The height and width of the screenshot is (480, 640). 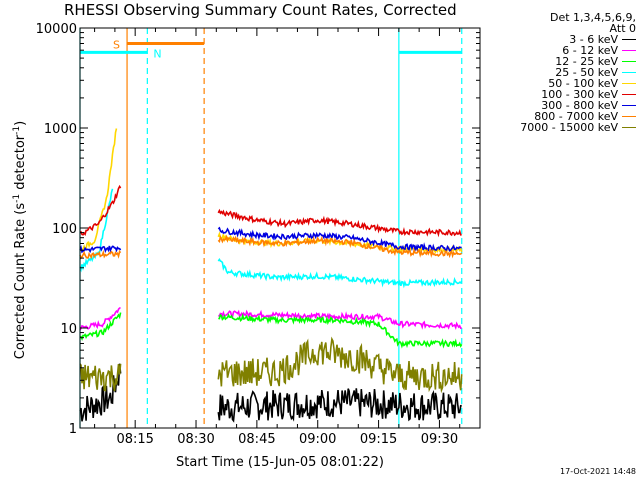 What do you see at coordinates (560, 39) in the screenshot?
I see `legend-item: 3 - 6 keV` at bounding box center [560, 39].